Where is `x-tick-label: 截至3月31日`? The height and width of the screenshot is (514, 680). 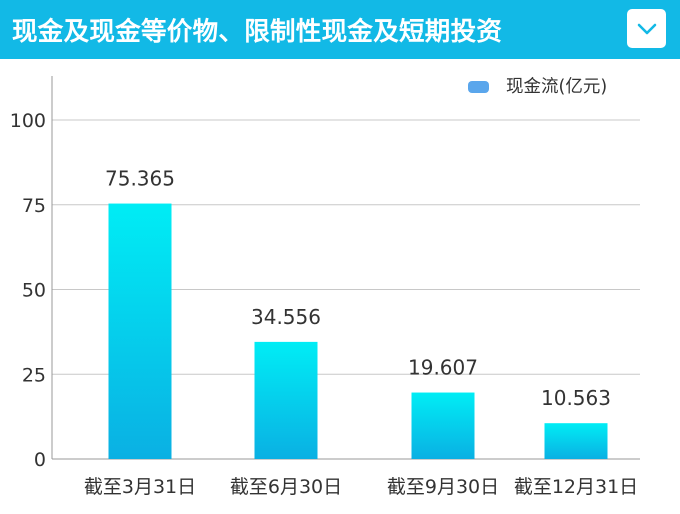 x-tick-label: 截至3月31日 is located at coordinates (140, 487).